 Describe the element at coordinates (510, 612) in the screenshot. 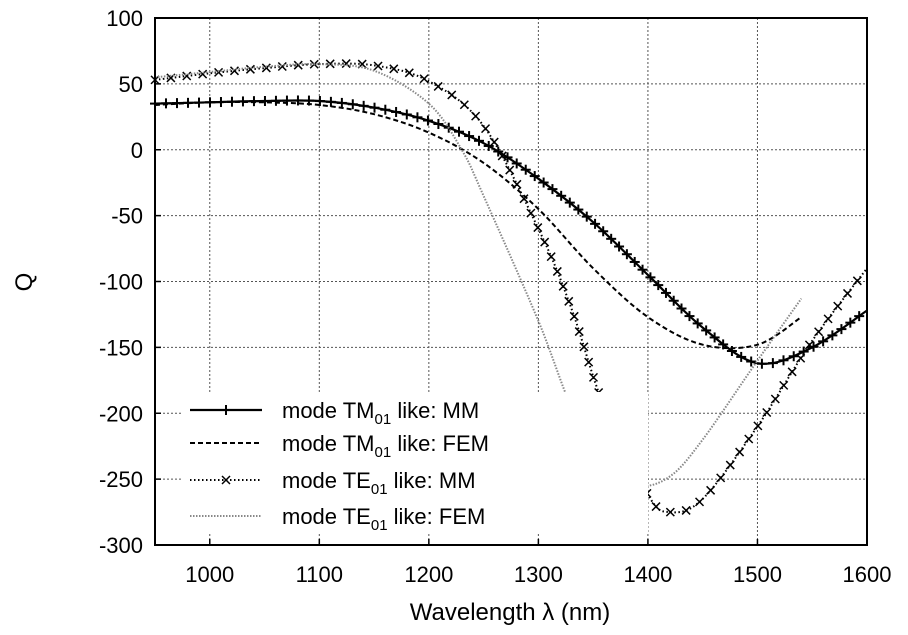

I see `x-axis-label: Wavelength λ (nm)` at that location.